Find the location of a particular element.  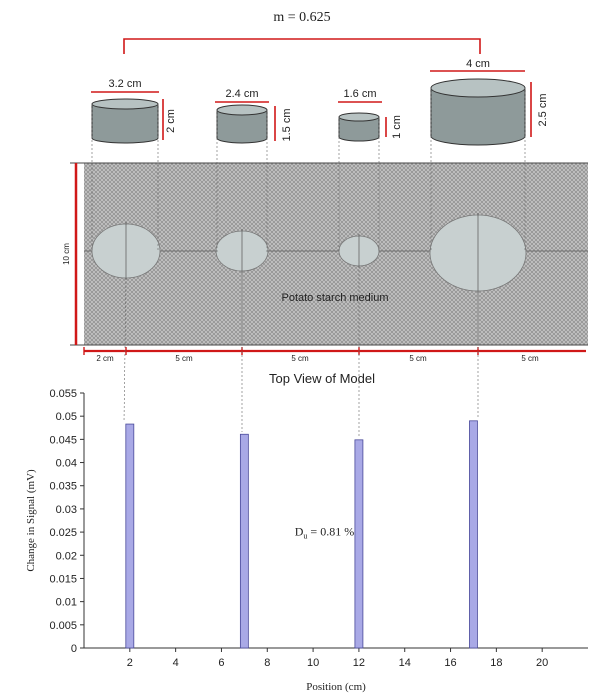

cylinder-2-height: 1.5 cm is located at coordinates (287, 124).